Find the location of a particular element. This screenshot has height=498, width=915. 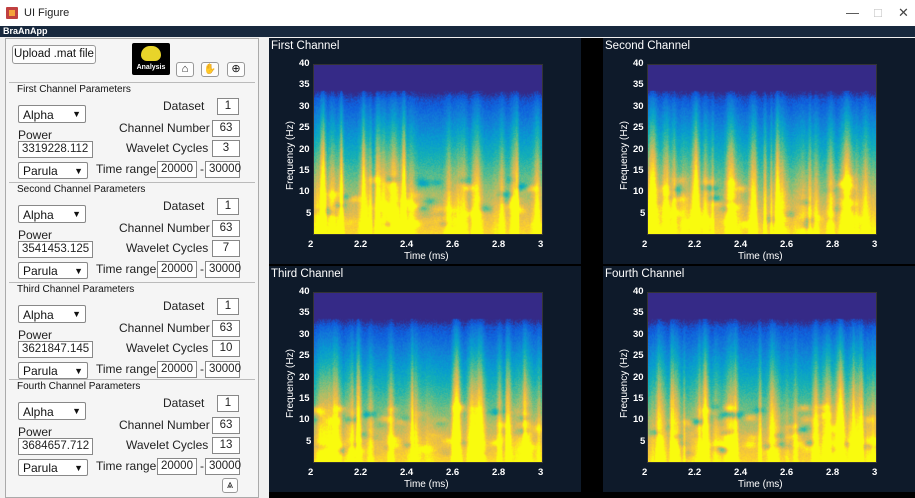

y-tick-label: 40 is located at coordinates (304, 291).